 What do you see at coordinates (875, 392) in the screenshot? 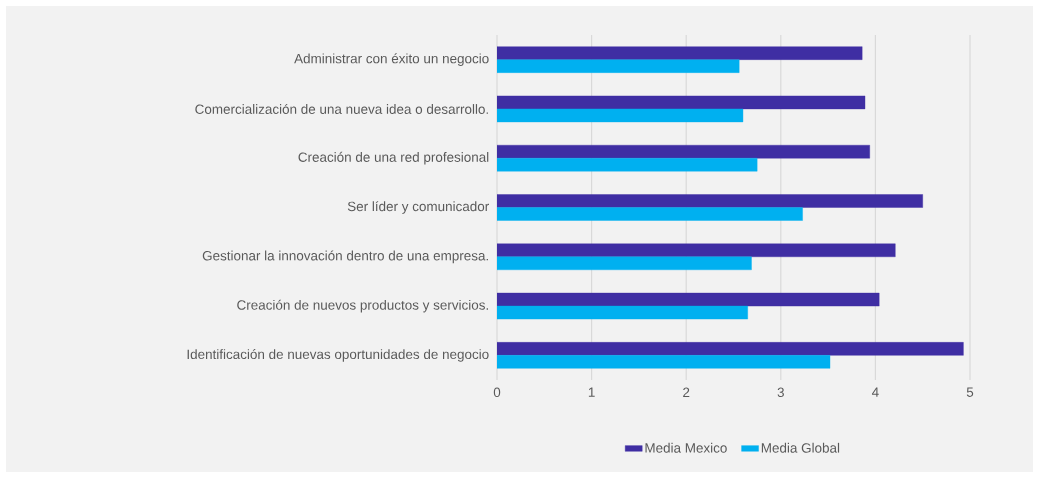
I see `x-tick-label: 4` at bounding box center [875, 392].